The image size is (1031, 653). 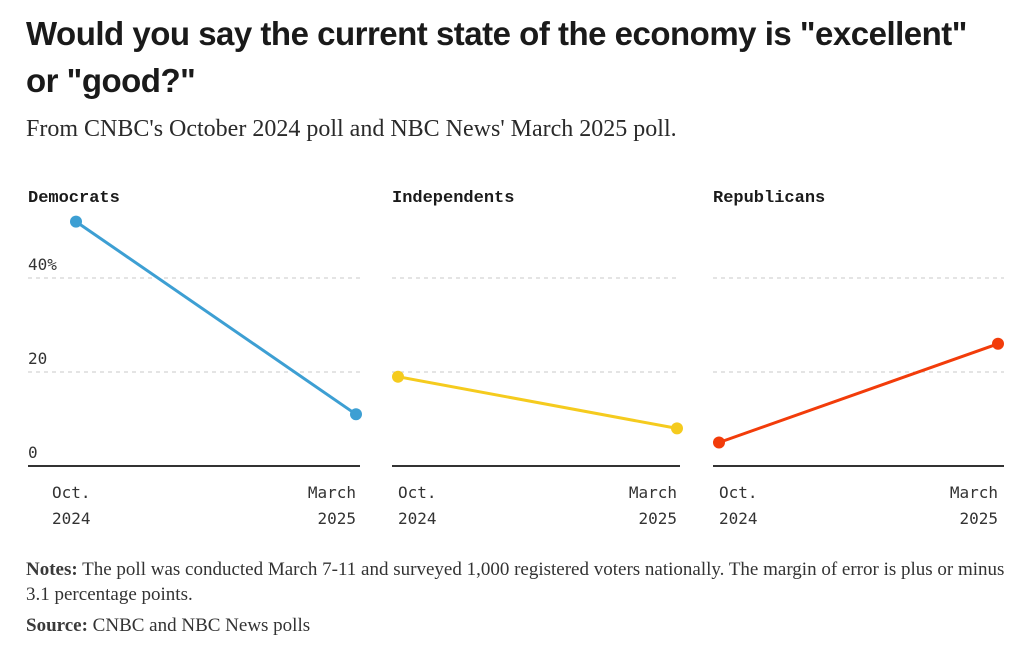 What do you see at coordinates (738, 492) in the screenshot?
I see `x-tick-label-republicans-0-0: Oct.` at bounding box center [738, 492].